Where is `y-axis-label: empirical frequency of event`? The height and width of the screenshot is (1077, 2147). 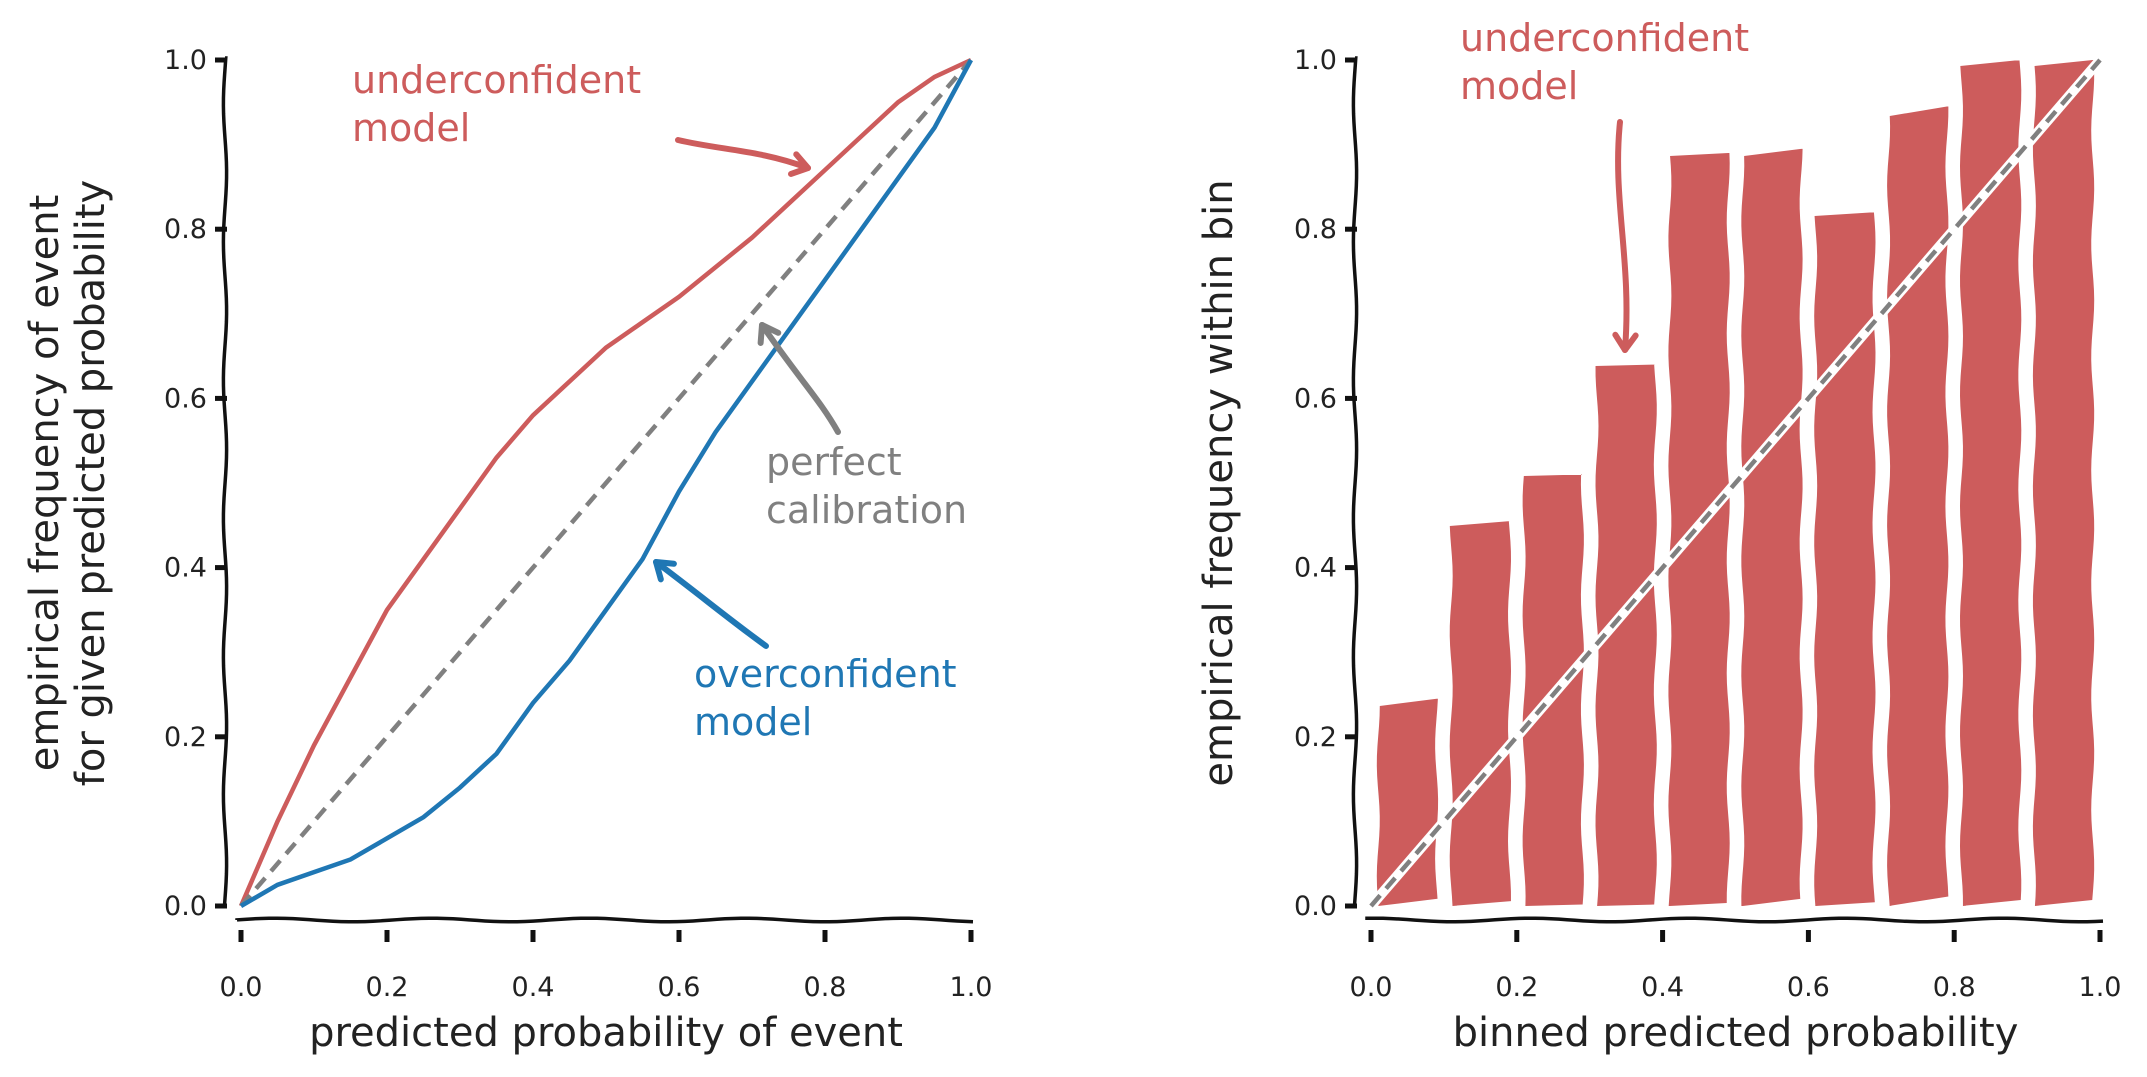 y-axis-label: empirical frequency of event is located at coordinates (45, 483).